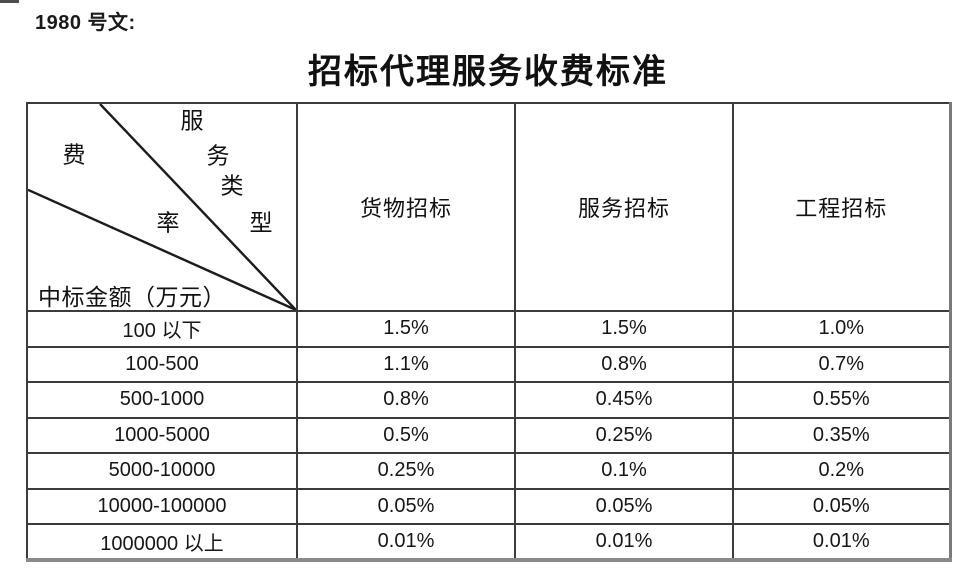 The height and width of the screenshot is (581, 976). Describe the element at coordinates (624, 207) in the screenshot. I see `column-header-services: 服务招标` at that location.